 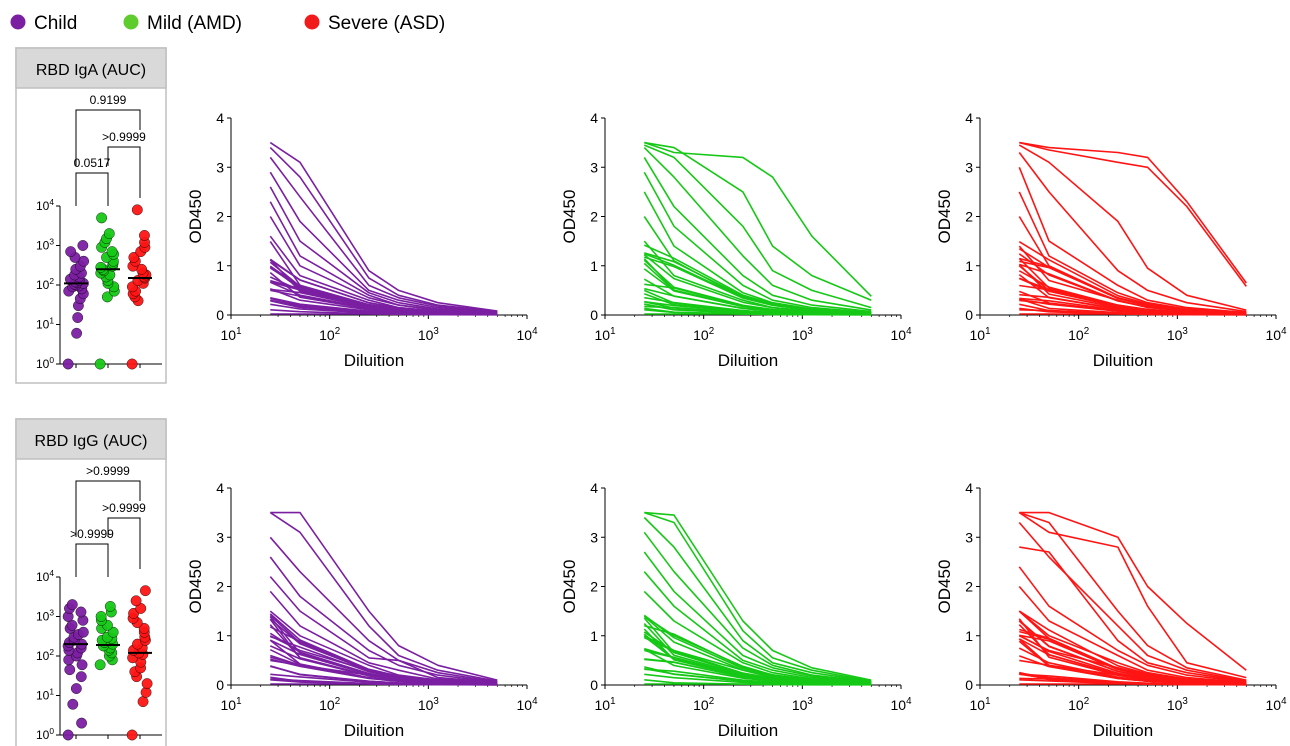 What do you see at coordinates (91, 70) in the screenshot?
I see `auc-panel-title: RBD IgA (AUC)` at bounding box center [91, 70].